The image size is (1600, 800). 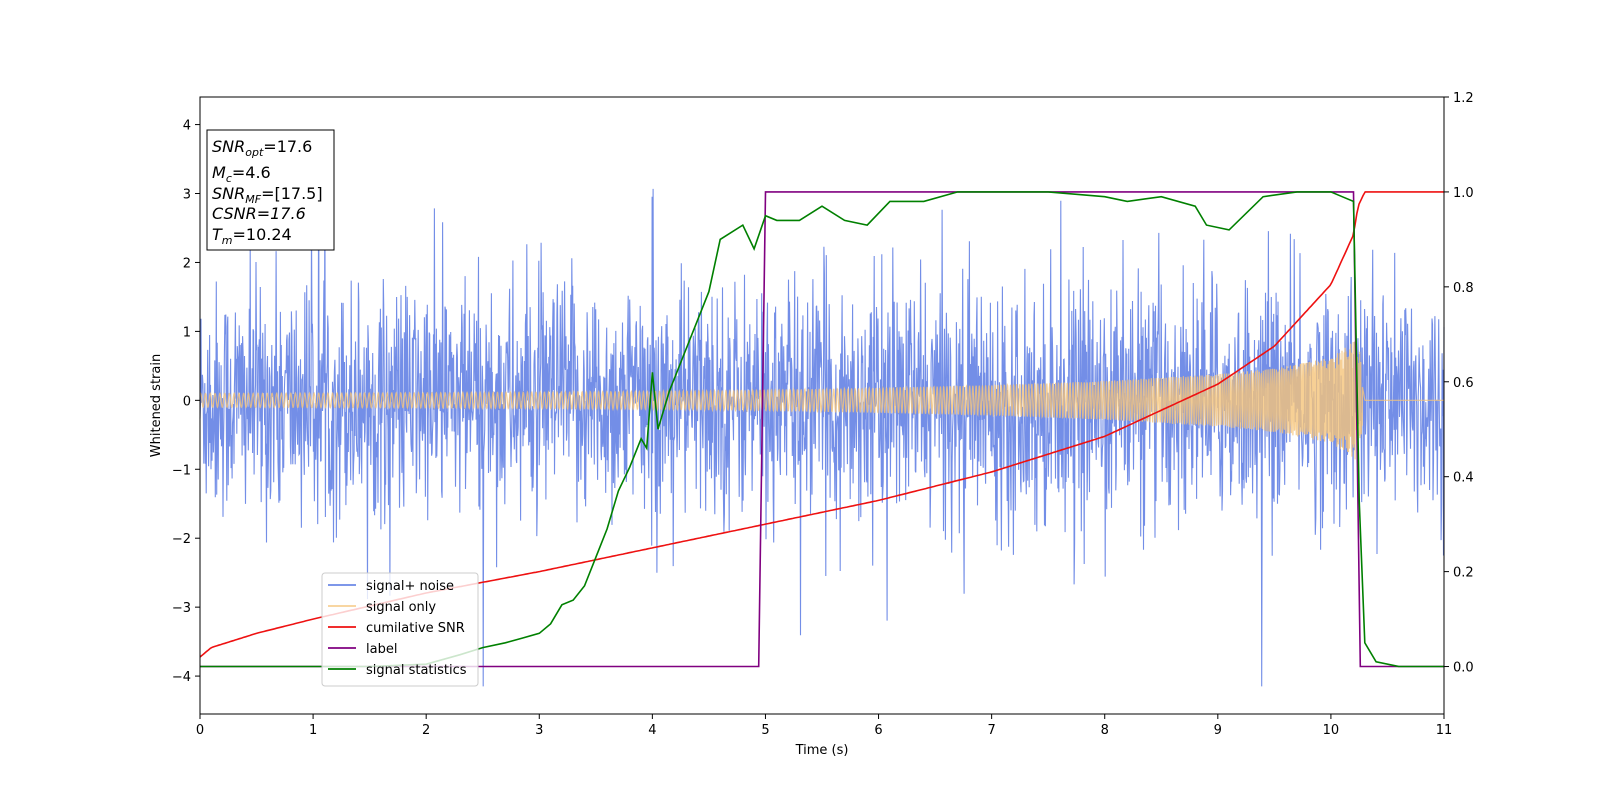 What do you see at coordinates (401, 607) in the screenshot?
I see `legend-entry: signal only` at bounding box center [401, 607].